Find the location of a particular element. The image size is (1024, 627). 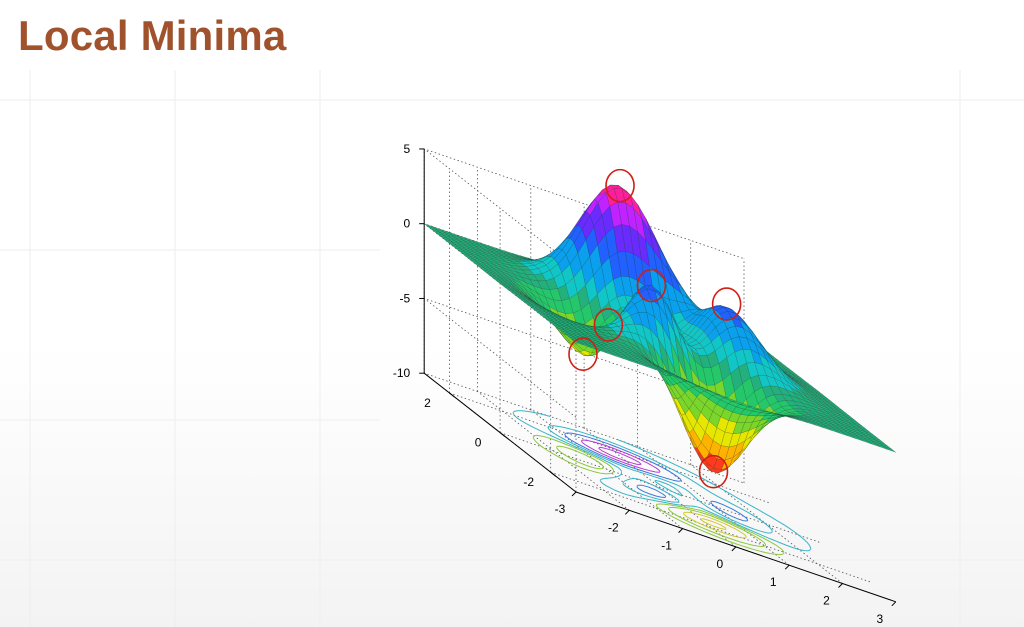

y-tick-label: 0 is located at coordinates (478, 443).